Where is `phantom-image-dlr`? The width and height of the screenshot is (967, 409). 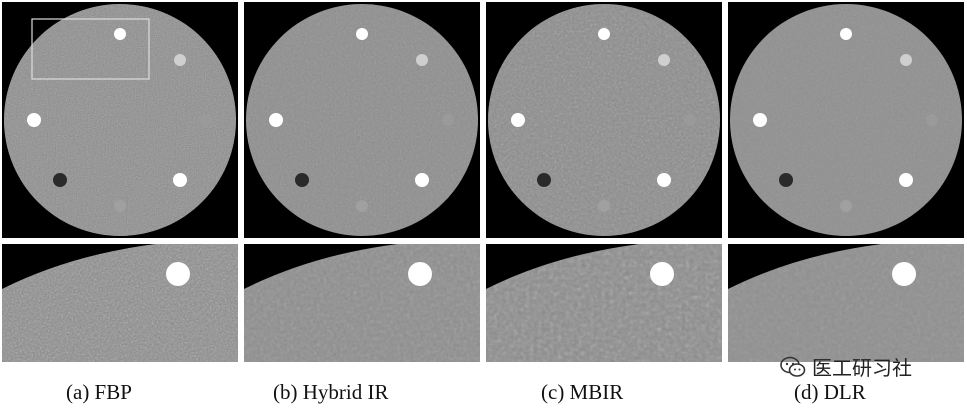
phantom-image-dlr is located at coordinates (846, 120).